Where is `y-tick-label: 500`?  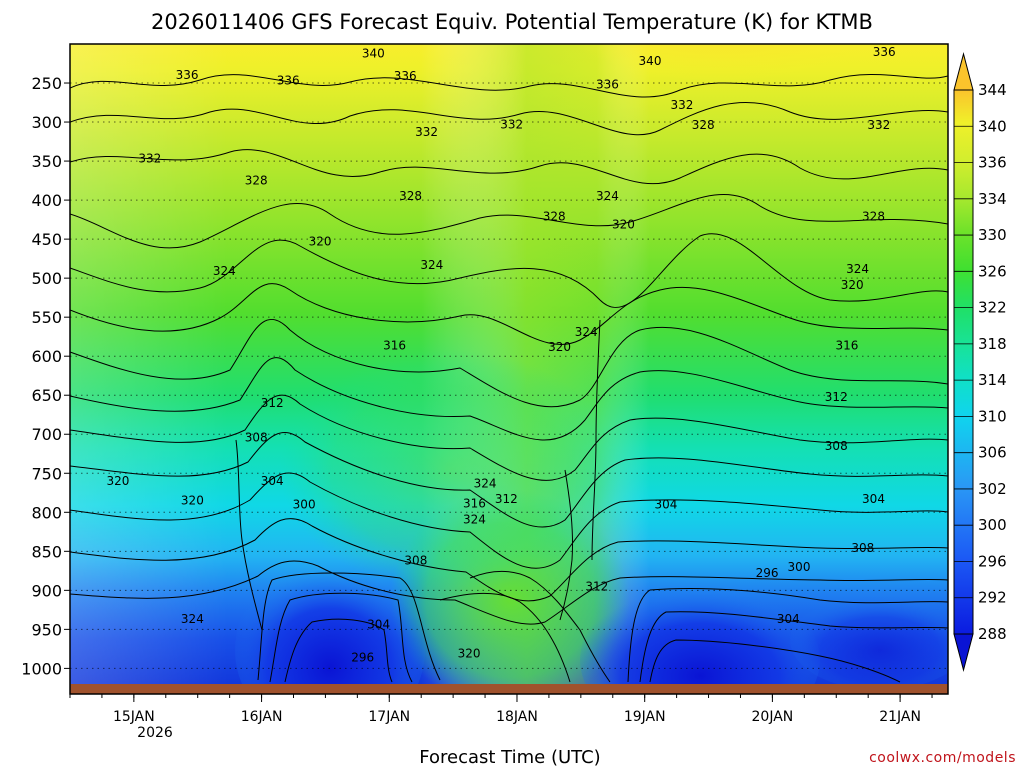
y-tick-label: 500 is located at coordinates (46, 278).